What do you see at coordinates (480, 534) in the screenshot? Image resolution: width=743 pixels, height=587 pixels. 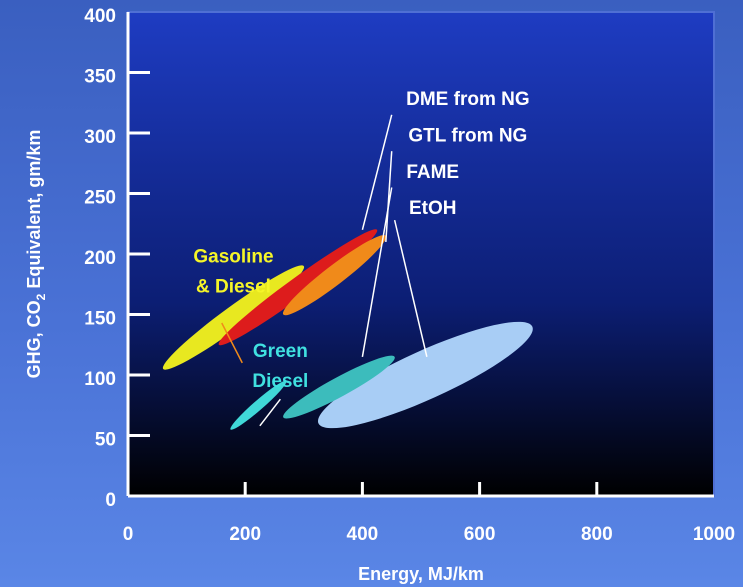 I see `x-tick-label: 600` at bounding box center [480, 534].